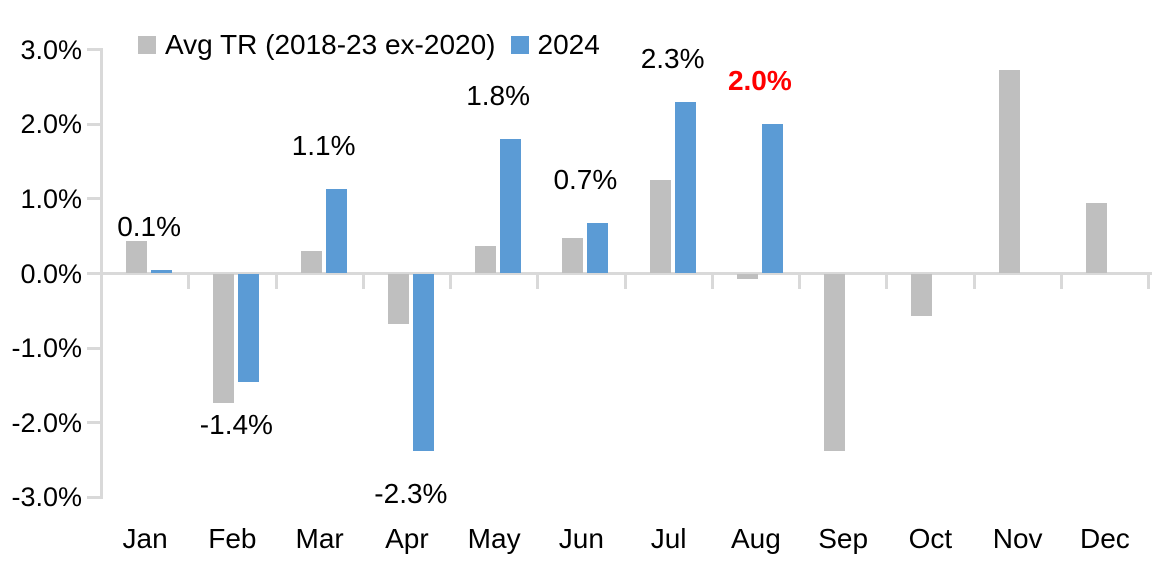 The width and height of the screenshot is (1152, 570). I want to click on bar-avg-tr-jul, so click(660, 226).